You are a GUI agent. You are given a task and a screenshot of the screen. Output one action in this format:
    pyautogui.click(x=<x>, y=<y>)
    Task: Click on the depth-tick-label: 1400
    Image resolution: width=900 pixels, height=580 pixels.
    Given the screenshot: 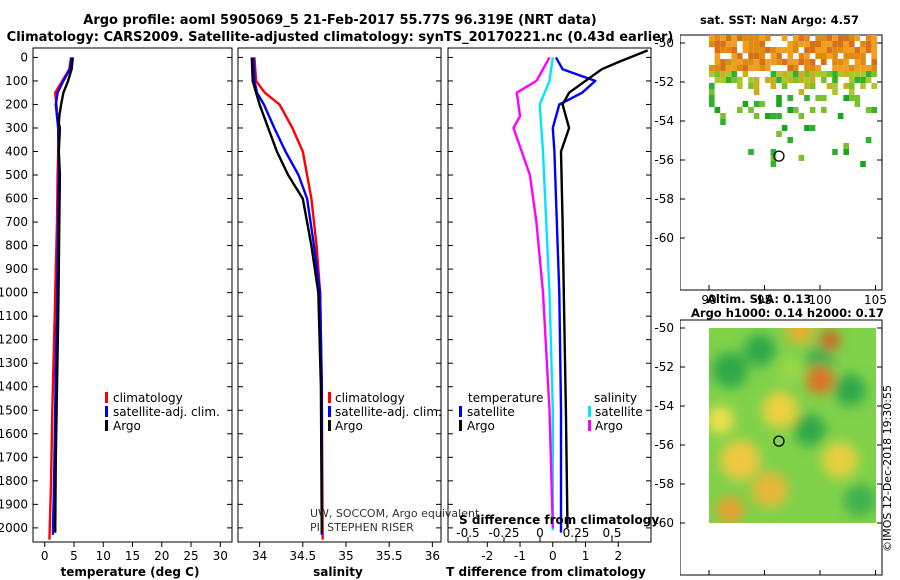 What is the action you would take?
    pyautogui.click(x=14, y=387)
    